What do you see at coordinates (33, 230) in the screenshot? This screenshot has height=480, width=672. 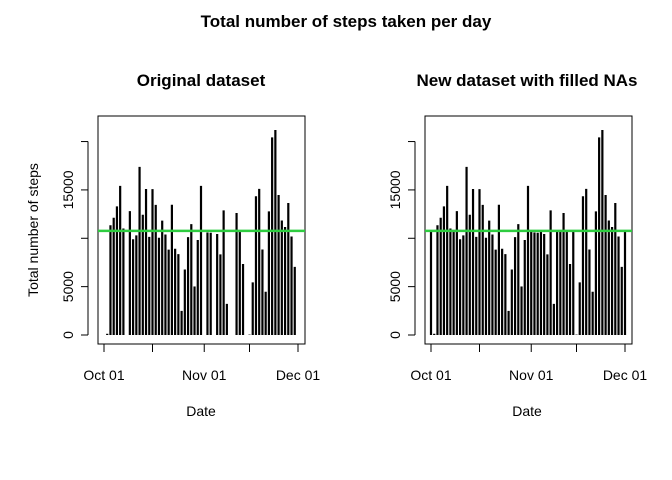 I see `y-axis-label: Total number of steps` at bounding box center [33, 230].